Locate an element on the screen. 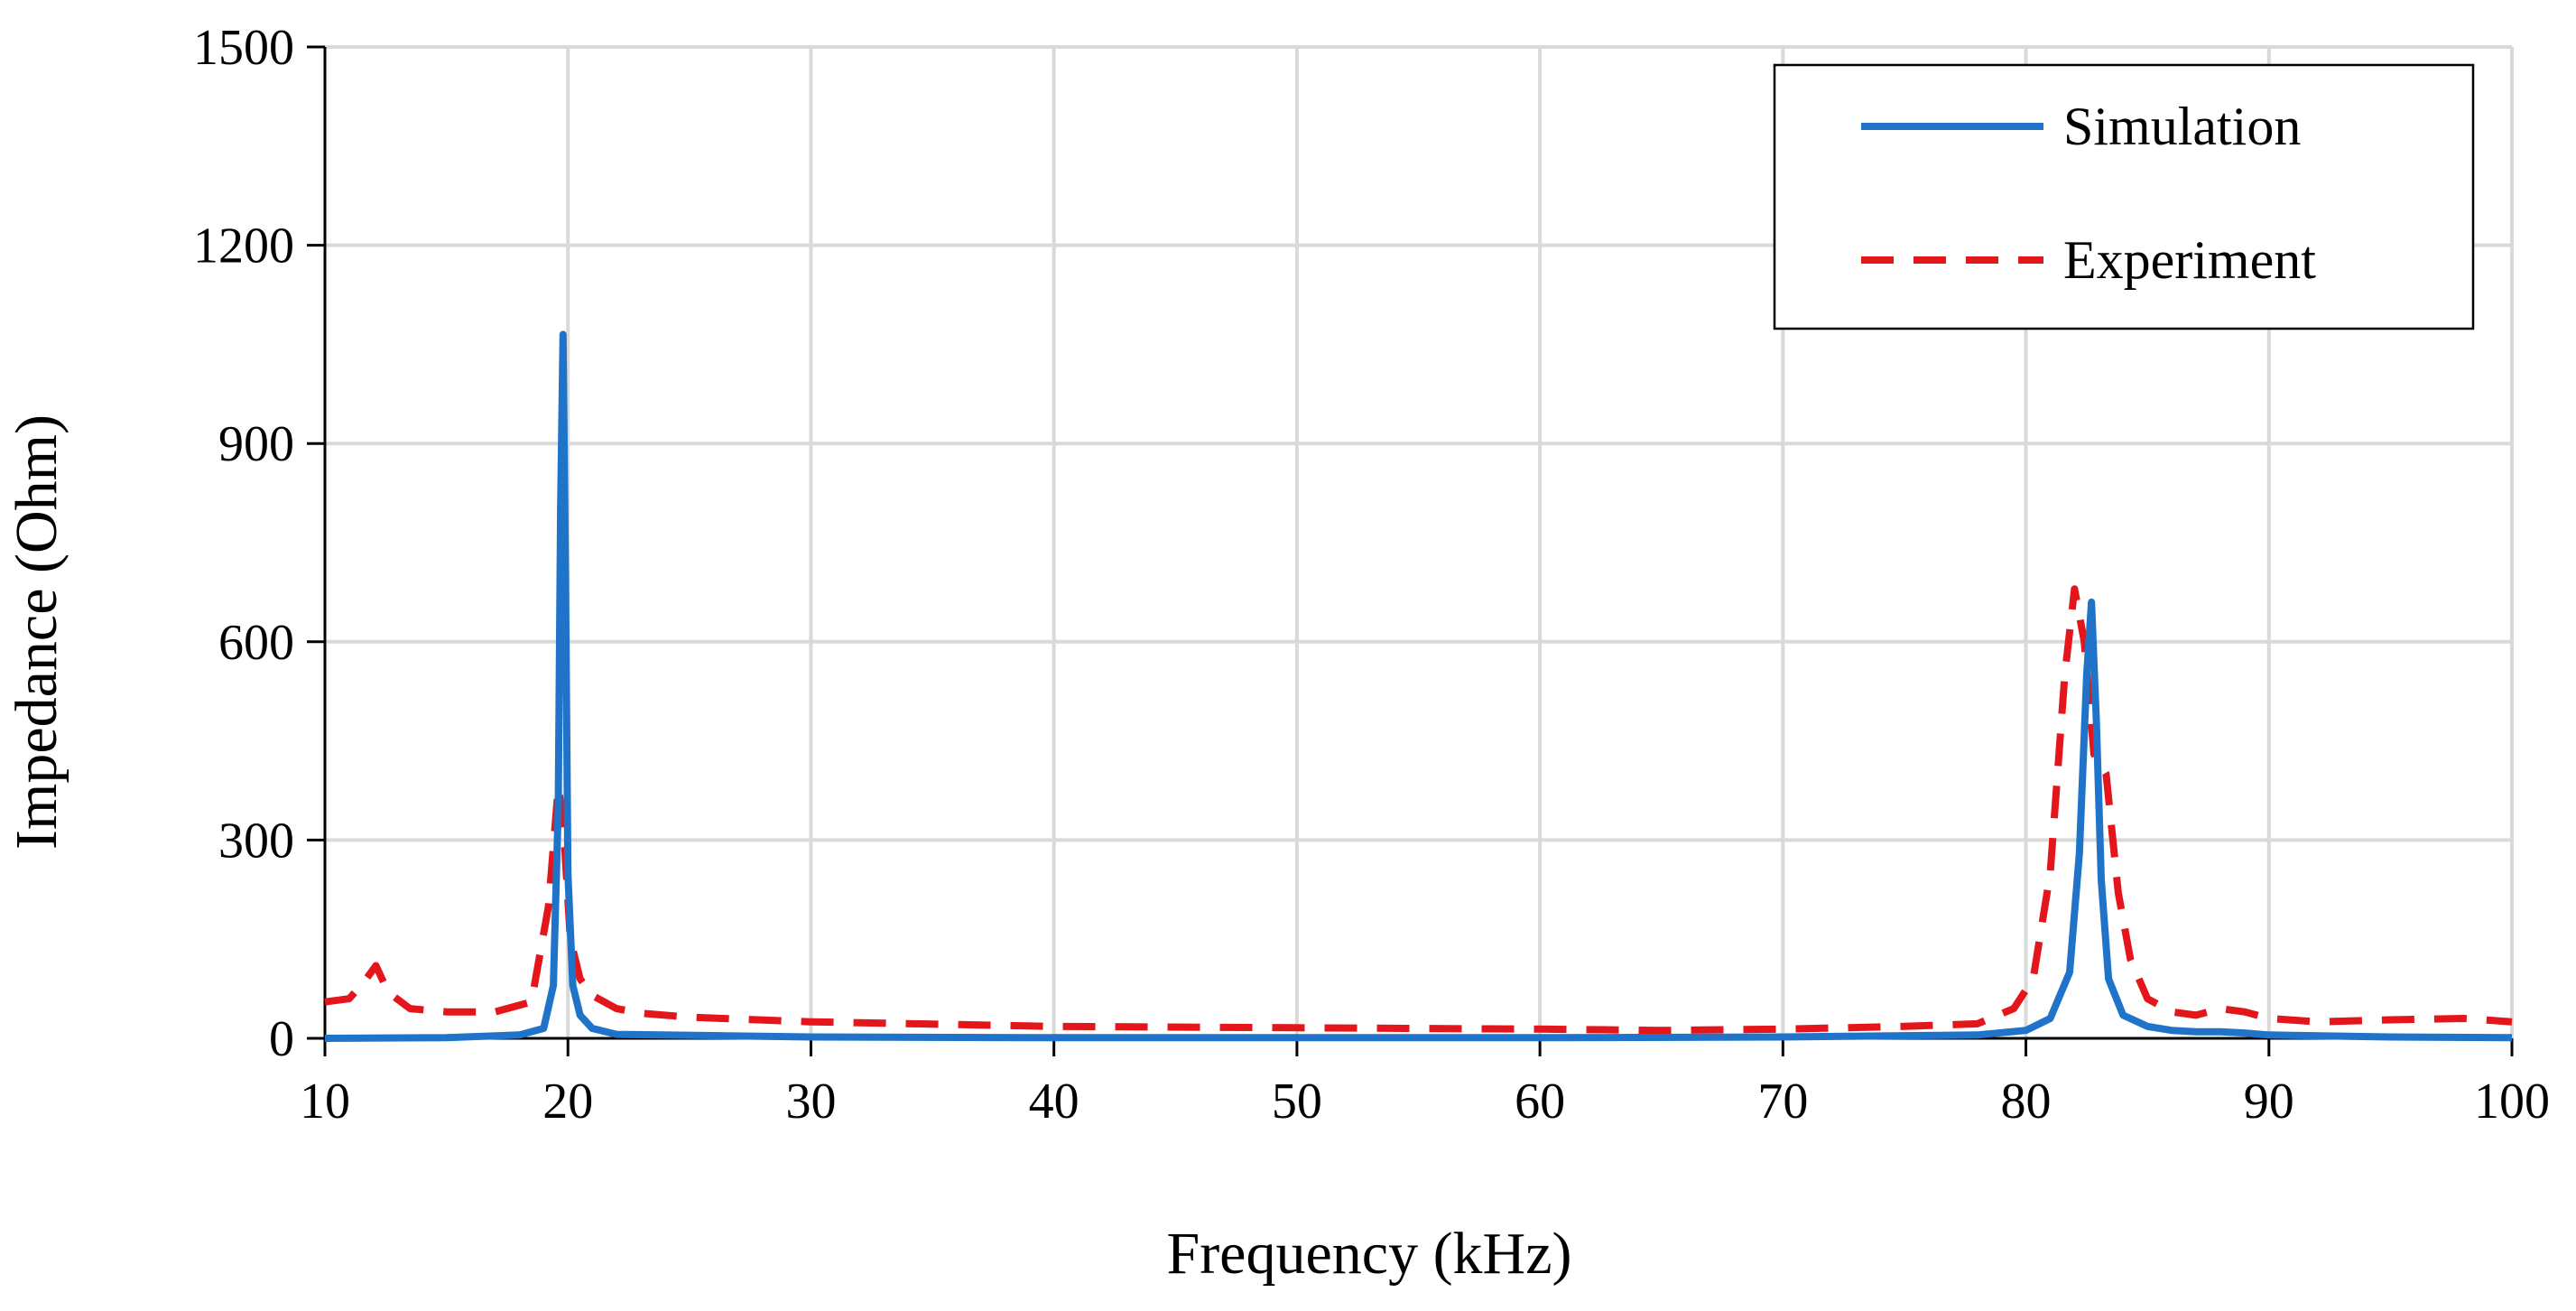 This screenshot has height=1311, width=2576. y-axis-title: Impedance (Ohm) is located at coordinates (36, 632).